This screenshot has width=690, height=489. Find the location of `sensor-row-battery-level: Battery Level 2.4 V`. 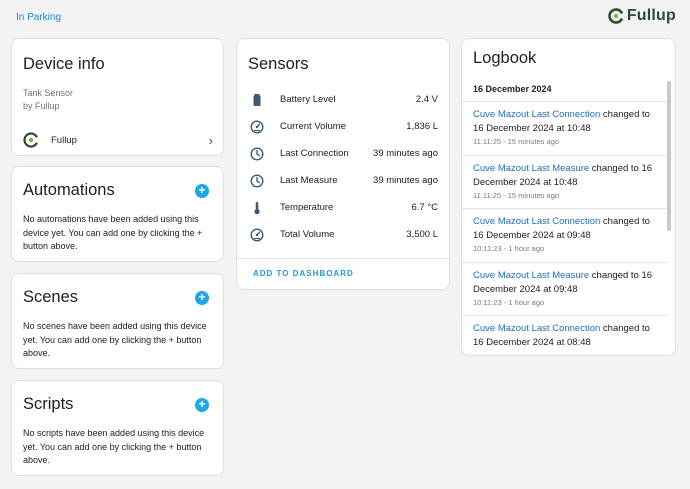

sensor-row-battery-level: Battery Level 2.4 V is located at coordinates (343, 99).